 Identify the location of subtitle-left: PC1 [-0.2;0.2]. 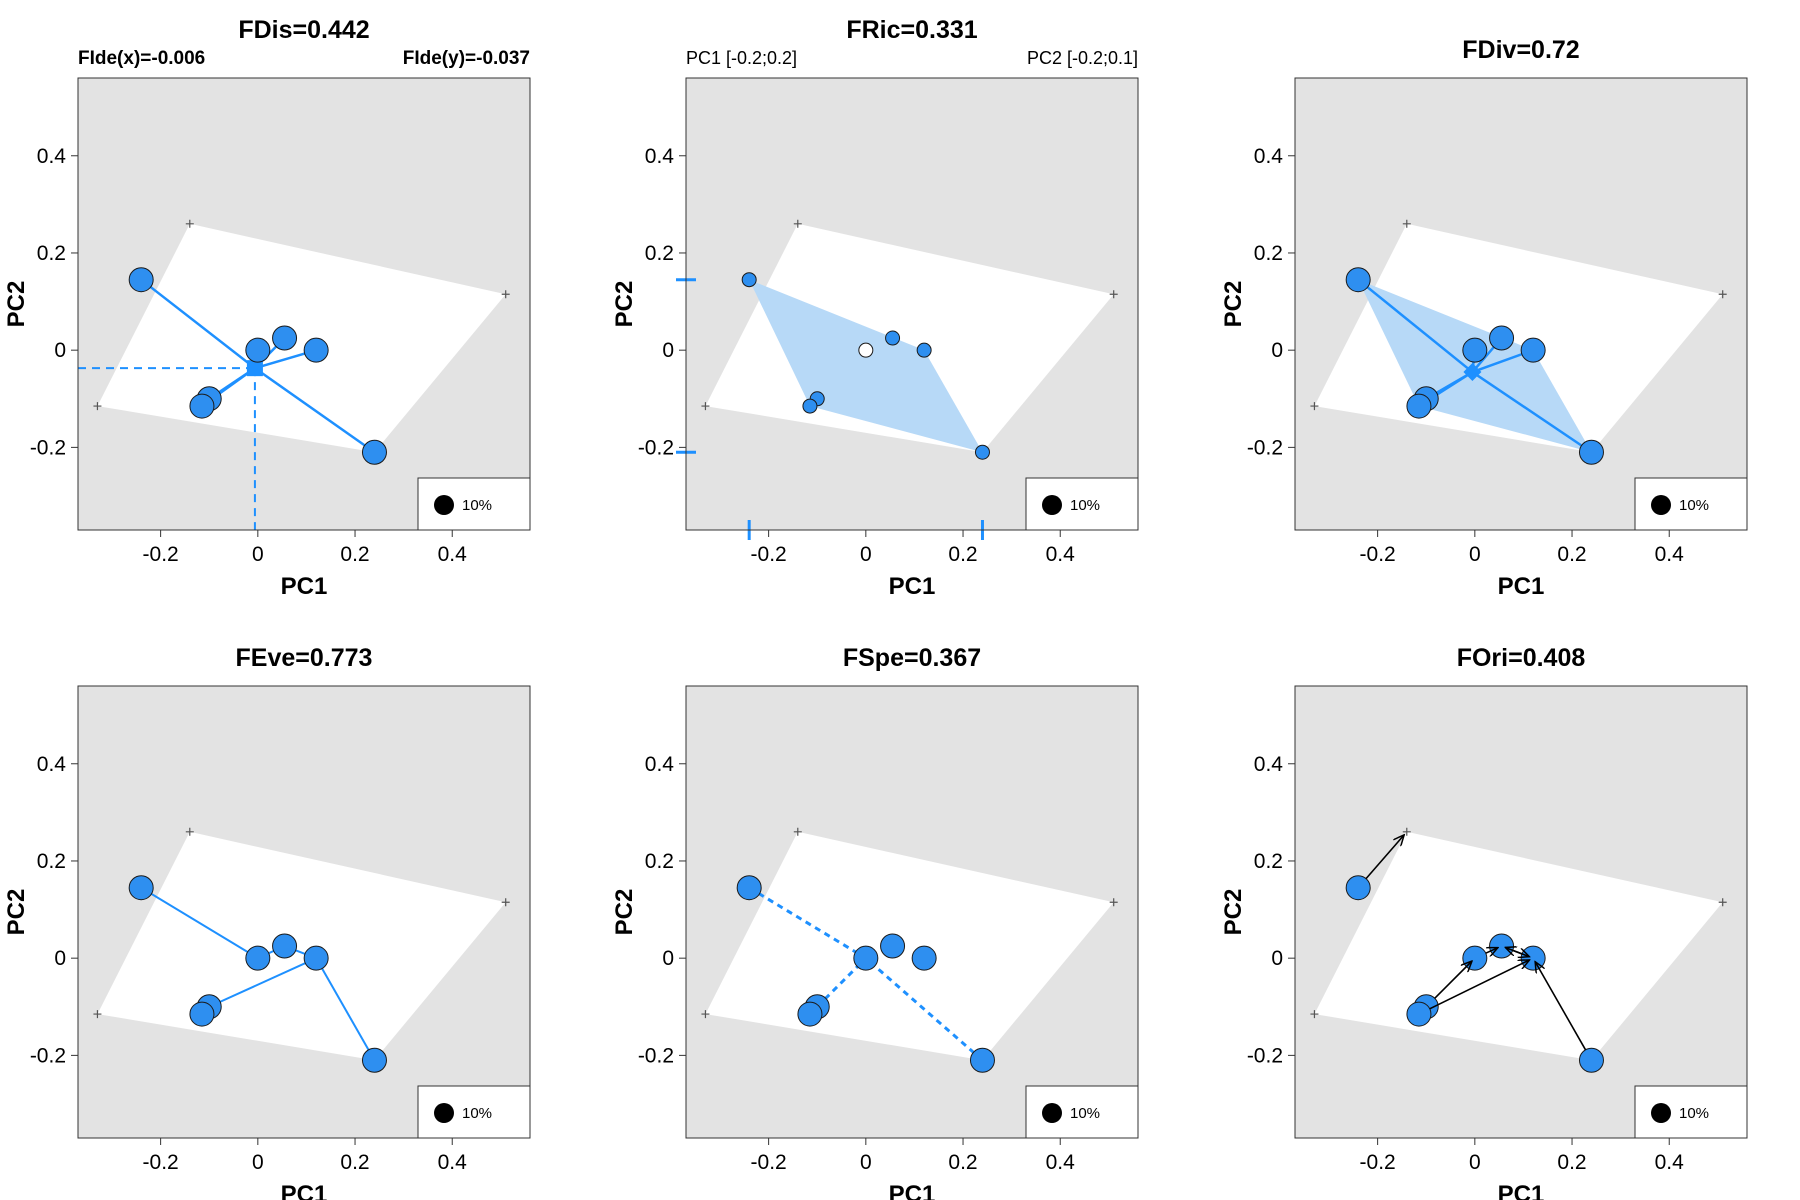
(741, 58).